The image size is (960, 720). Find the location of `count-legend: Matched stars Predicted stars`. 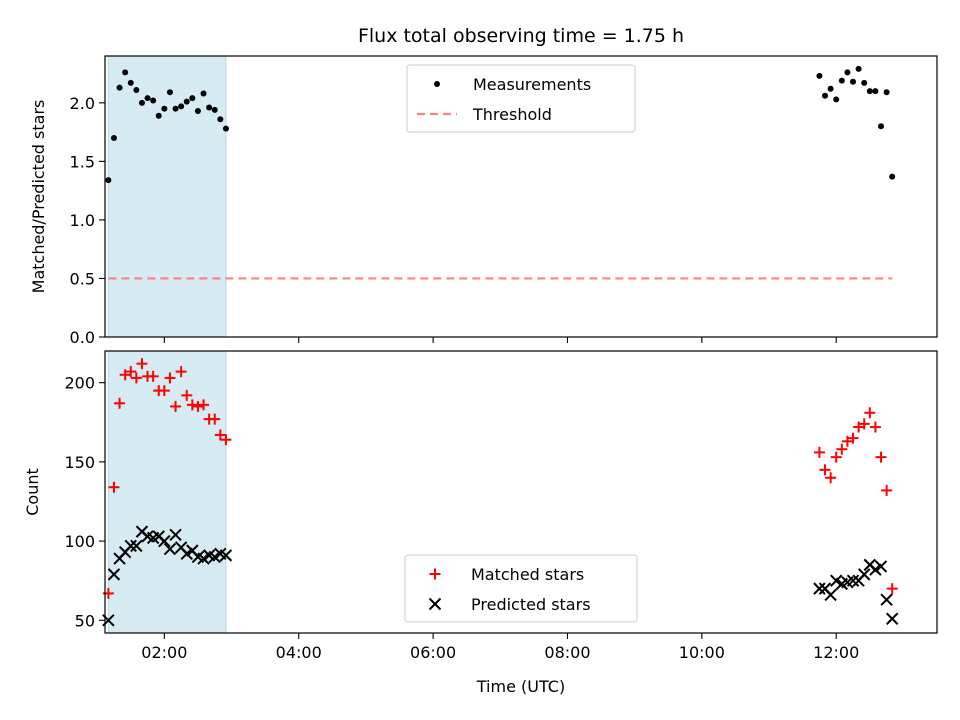

count-legend: Matched stars Predicted stars is located at coordinates (521, 588).